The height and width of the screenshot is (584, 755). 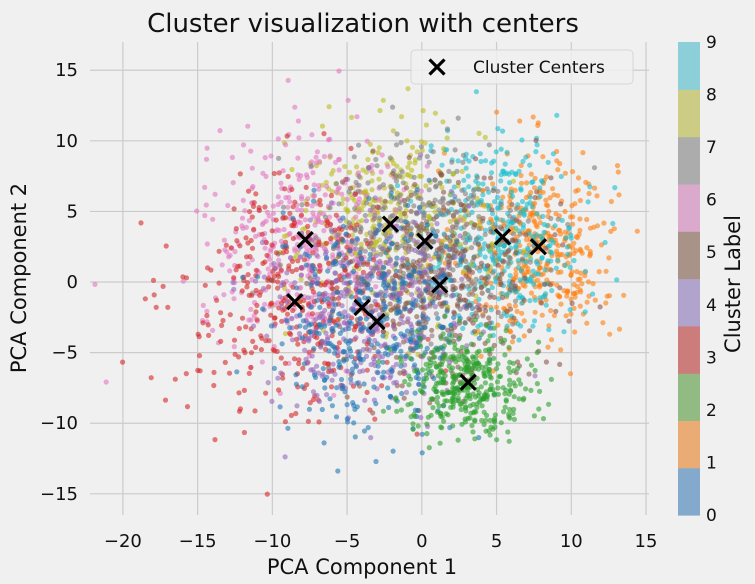 What do you see at coordinates (539, 68) in the screenshot?
I see `legend-entry-label: Cluster Centers` at bounding box center [539, 68].